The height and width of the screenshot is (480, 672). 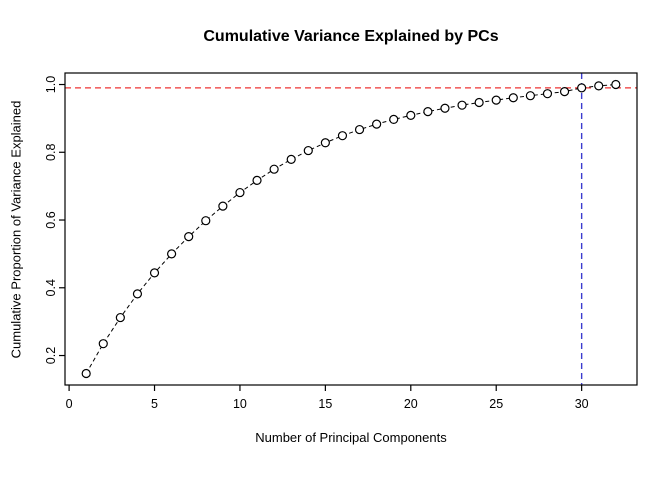 I want to click on y-tick-label: 0.6, so click(x=51, y=219).